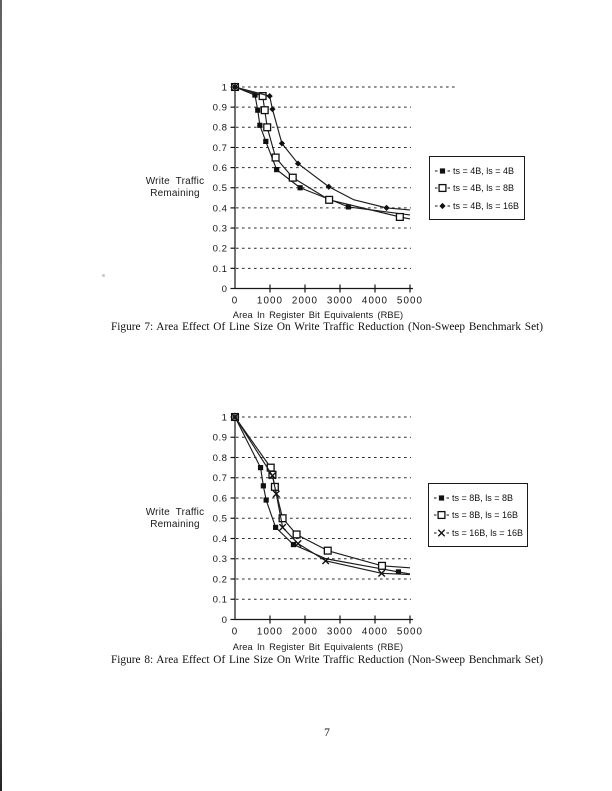 This screenshot has height=791, width=612. What do you see at coordinates (484, 170) in the screenshot?
I see `legend-label: ts = 4B, ls = 4B` at bounding box center [484, 170].